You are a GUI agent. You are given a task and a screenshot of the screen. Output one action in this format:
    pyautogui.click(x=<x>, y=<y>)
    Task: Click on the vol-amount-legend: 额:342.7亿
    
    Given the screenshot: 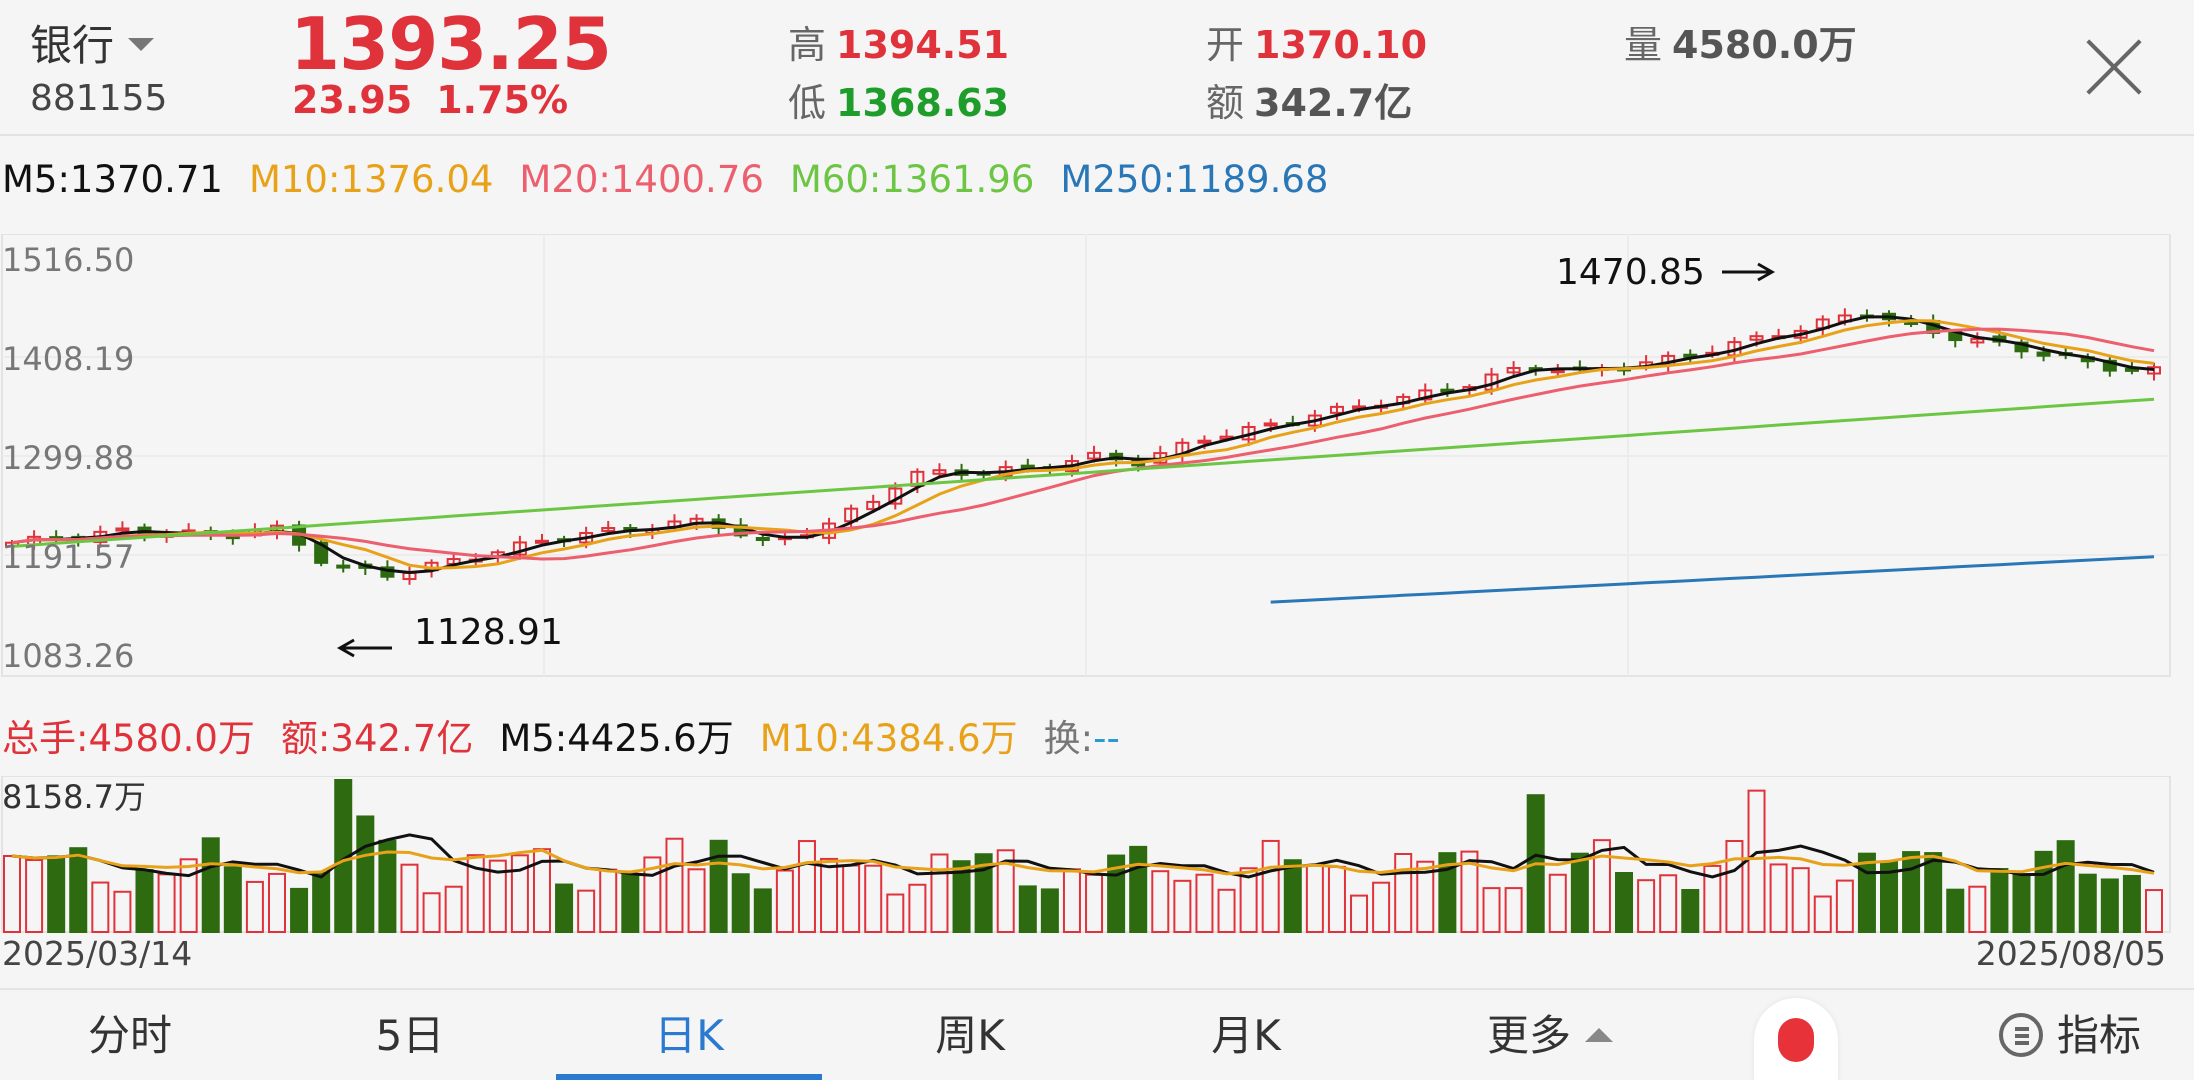 What is the action you would take?
    pyautogui.click(x=377, y=738)
    